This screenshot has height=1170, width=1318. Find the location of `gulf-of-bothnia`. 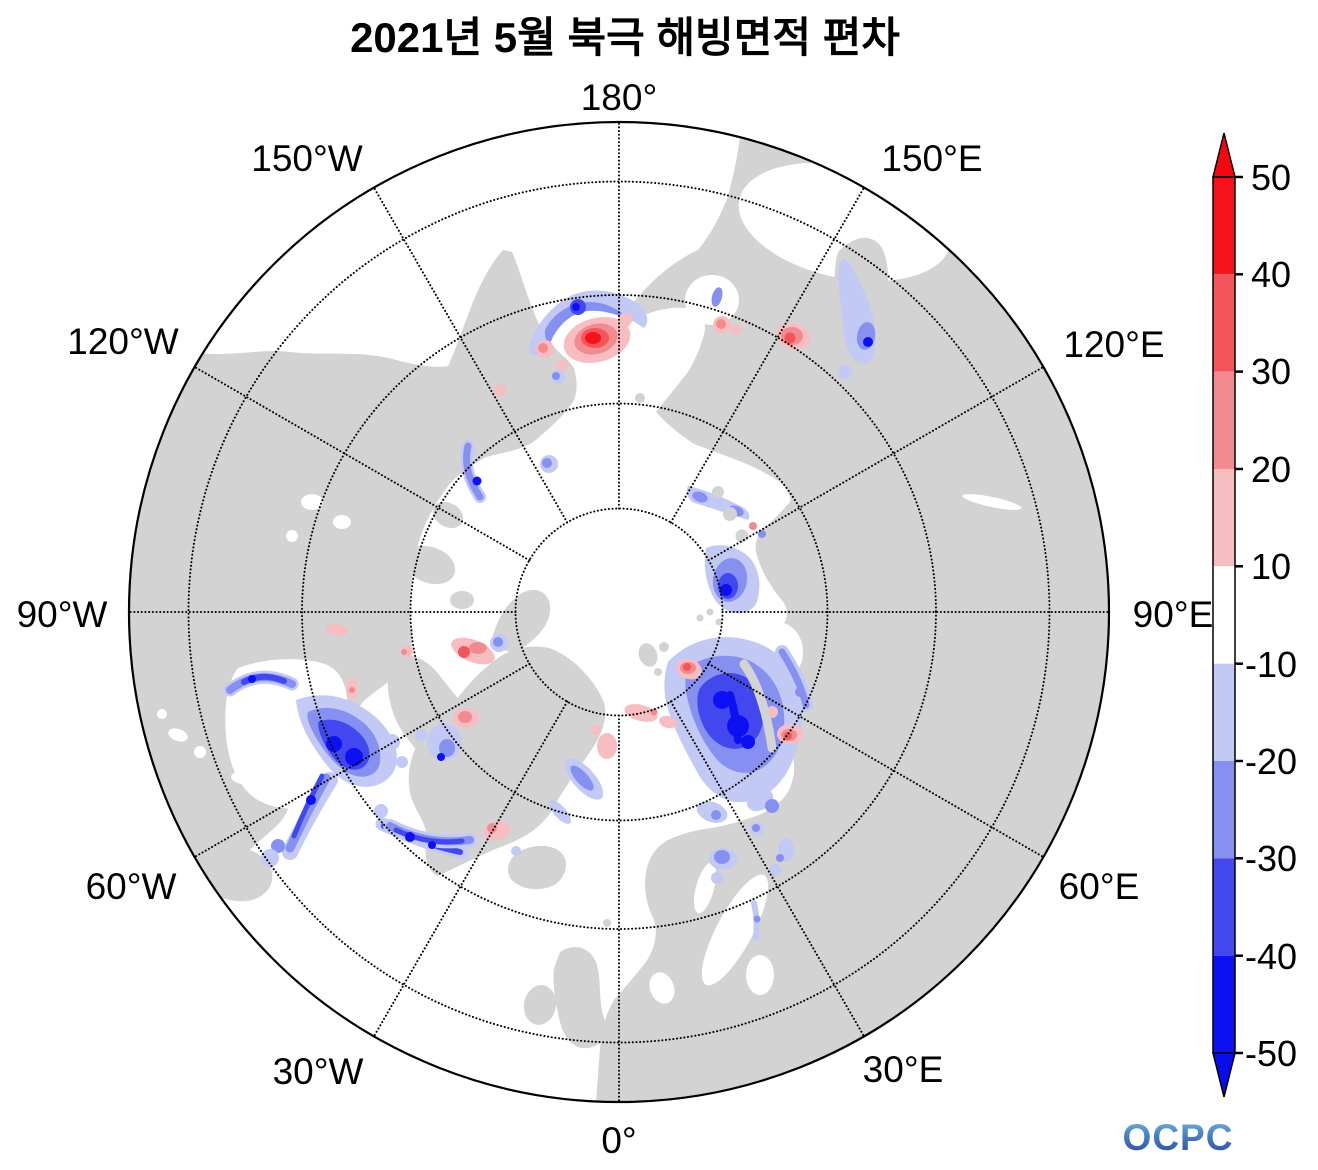

gulf-of-bothnia is located at coordinates (705, 888).